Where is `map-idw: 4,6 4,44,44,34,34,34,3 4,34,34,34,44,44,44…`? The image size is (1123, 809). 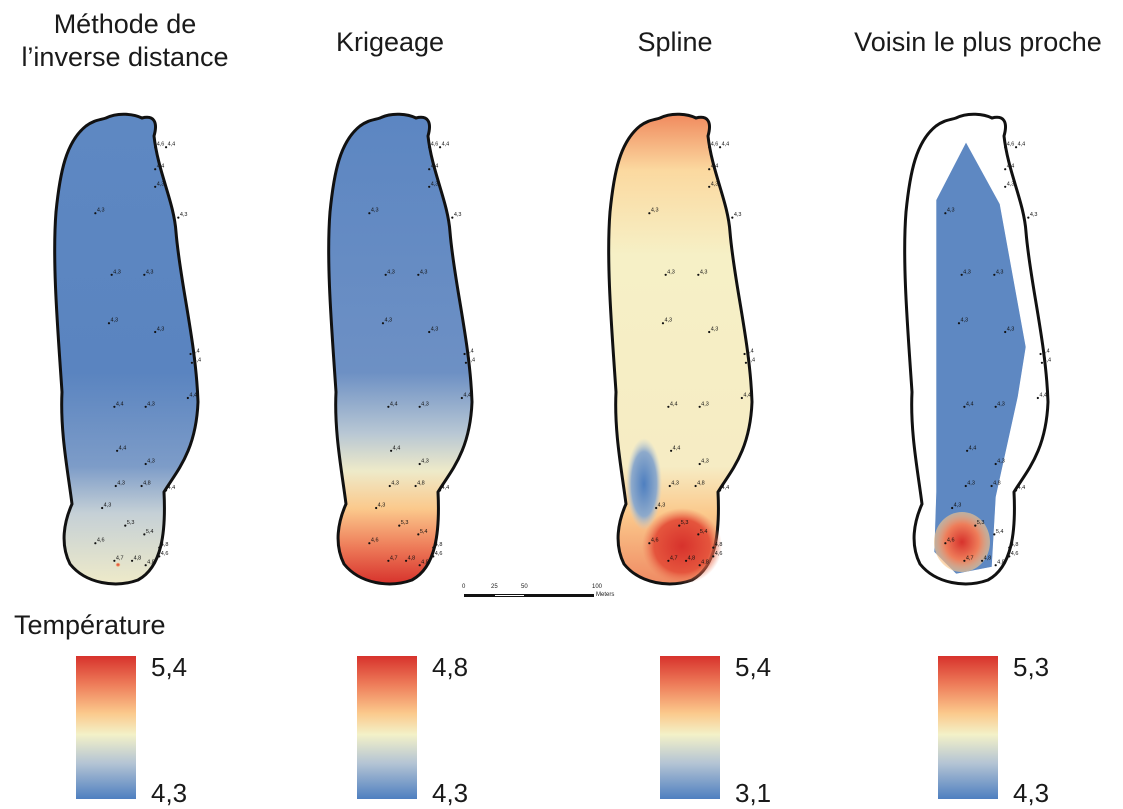 map-idw: 4,6 4,44,44,34,34,34,3 4,34,34,34,44,44,44… is located at coordinates (127, 349).